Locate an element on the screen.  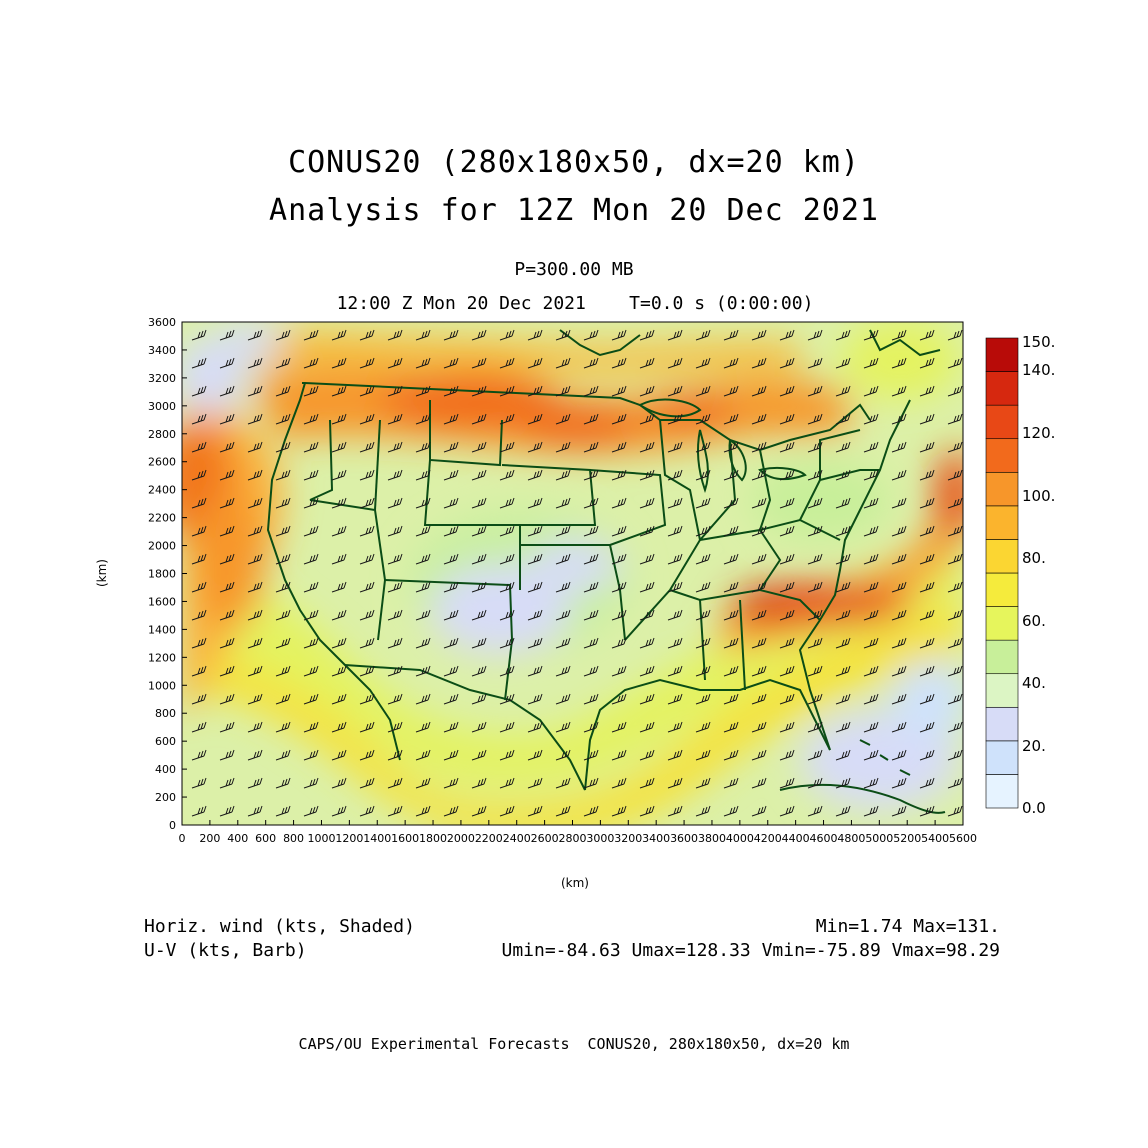
colorbar: 0.0 20. 40. 60. 80. 100. 120. 140. 150. is located at coordinates (1020, 575).